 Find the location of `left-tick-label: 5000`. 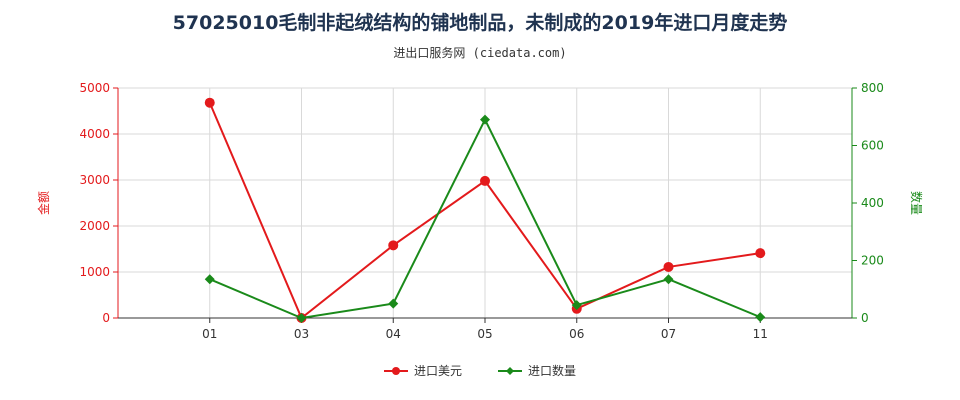

left-tick-label: 5000 is located at coordinates (94, 88).